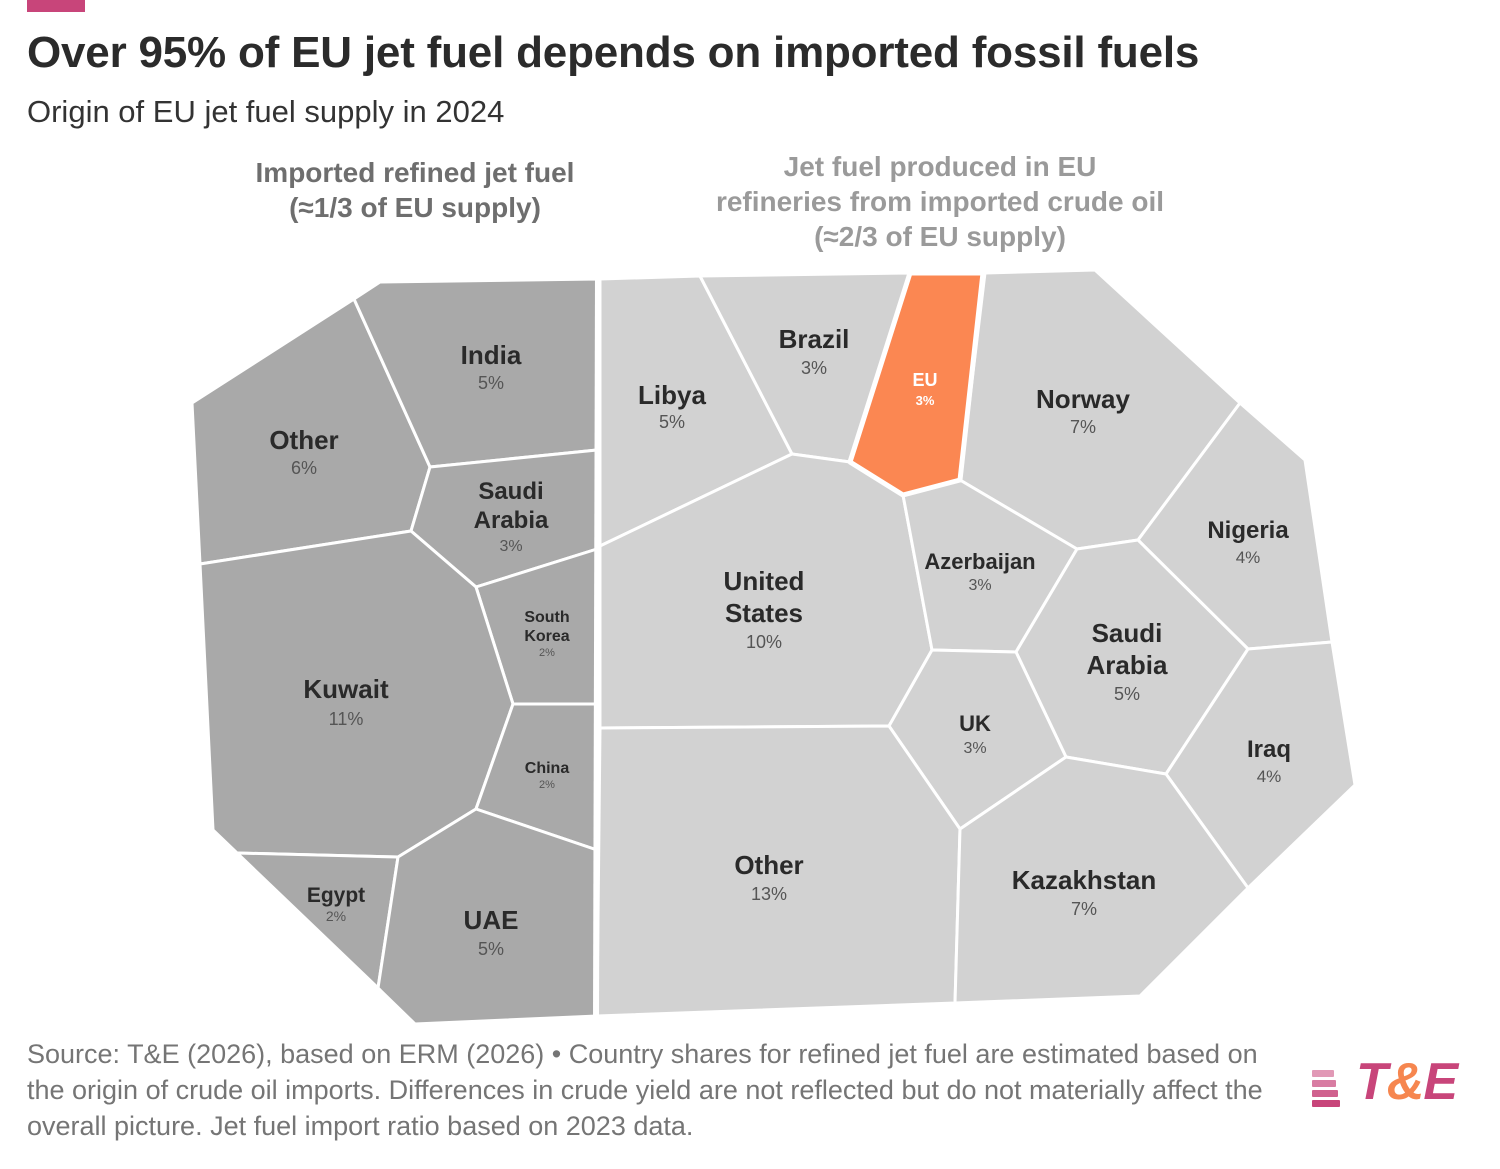 Image resolution: width=1500 pixels, height=1169 pixels. Describe the element at coordinates (1260, 765) in the screenshot. I see `cell-iraq` at that location.